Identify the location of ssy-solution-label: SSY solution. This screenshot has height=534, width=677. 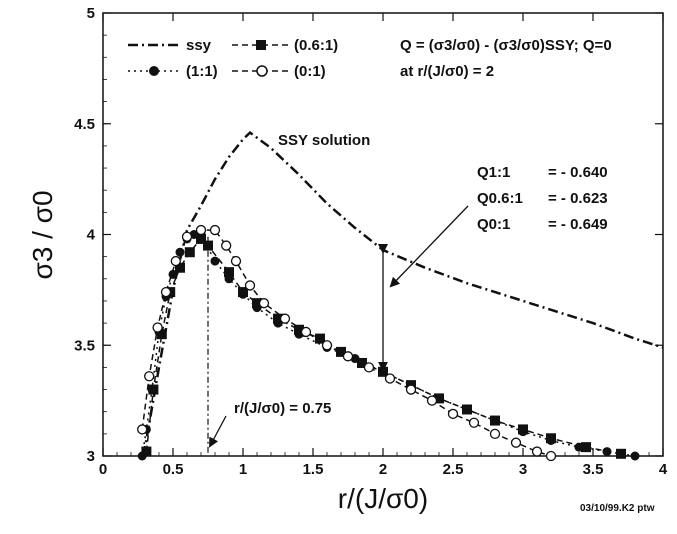
(324, 140).